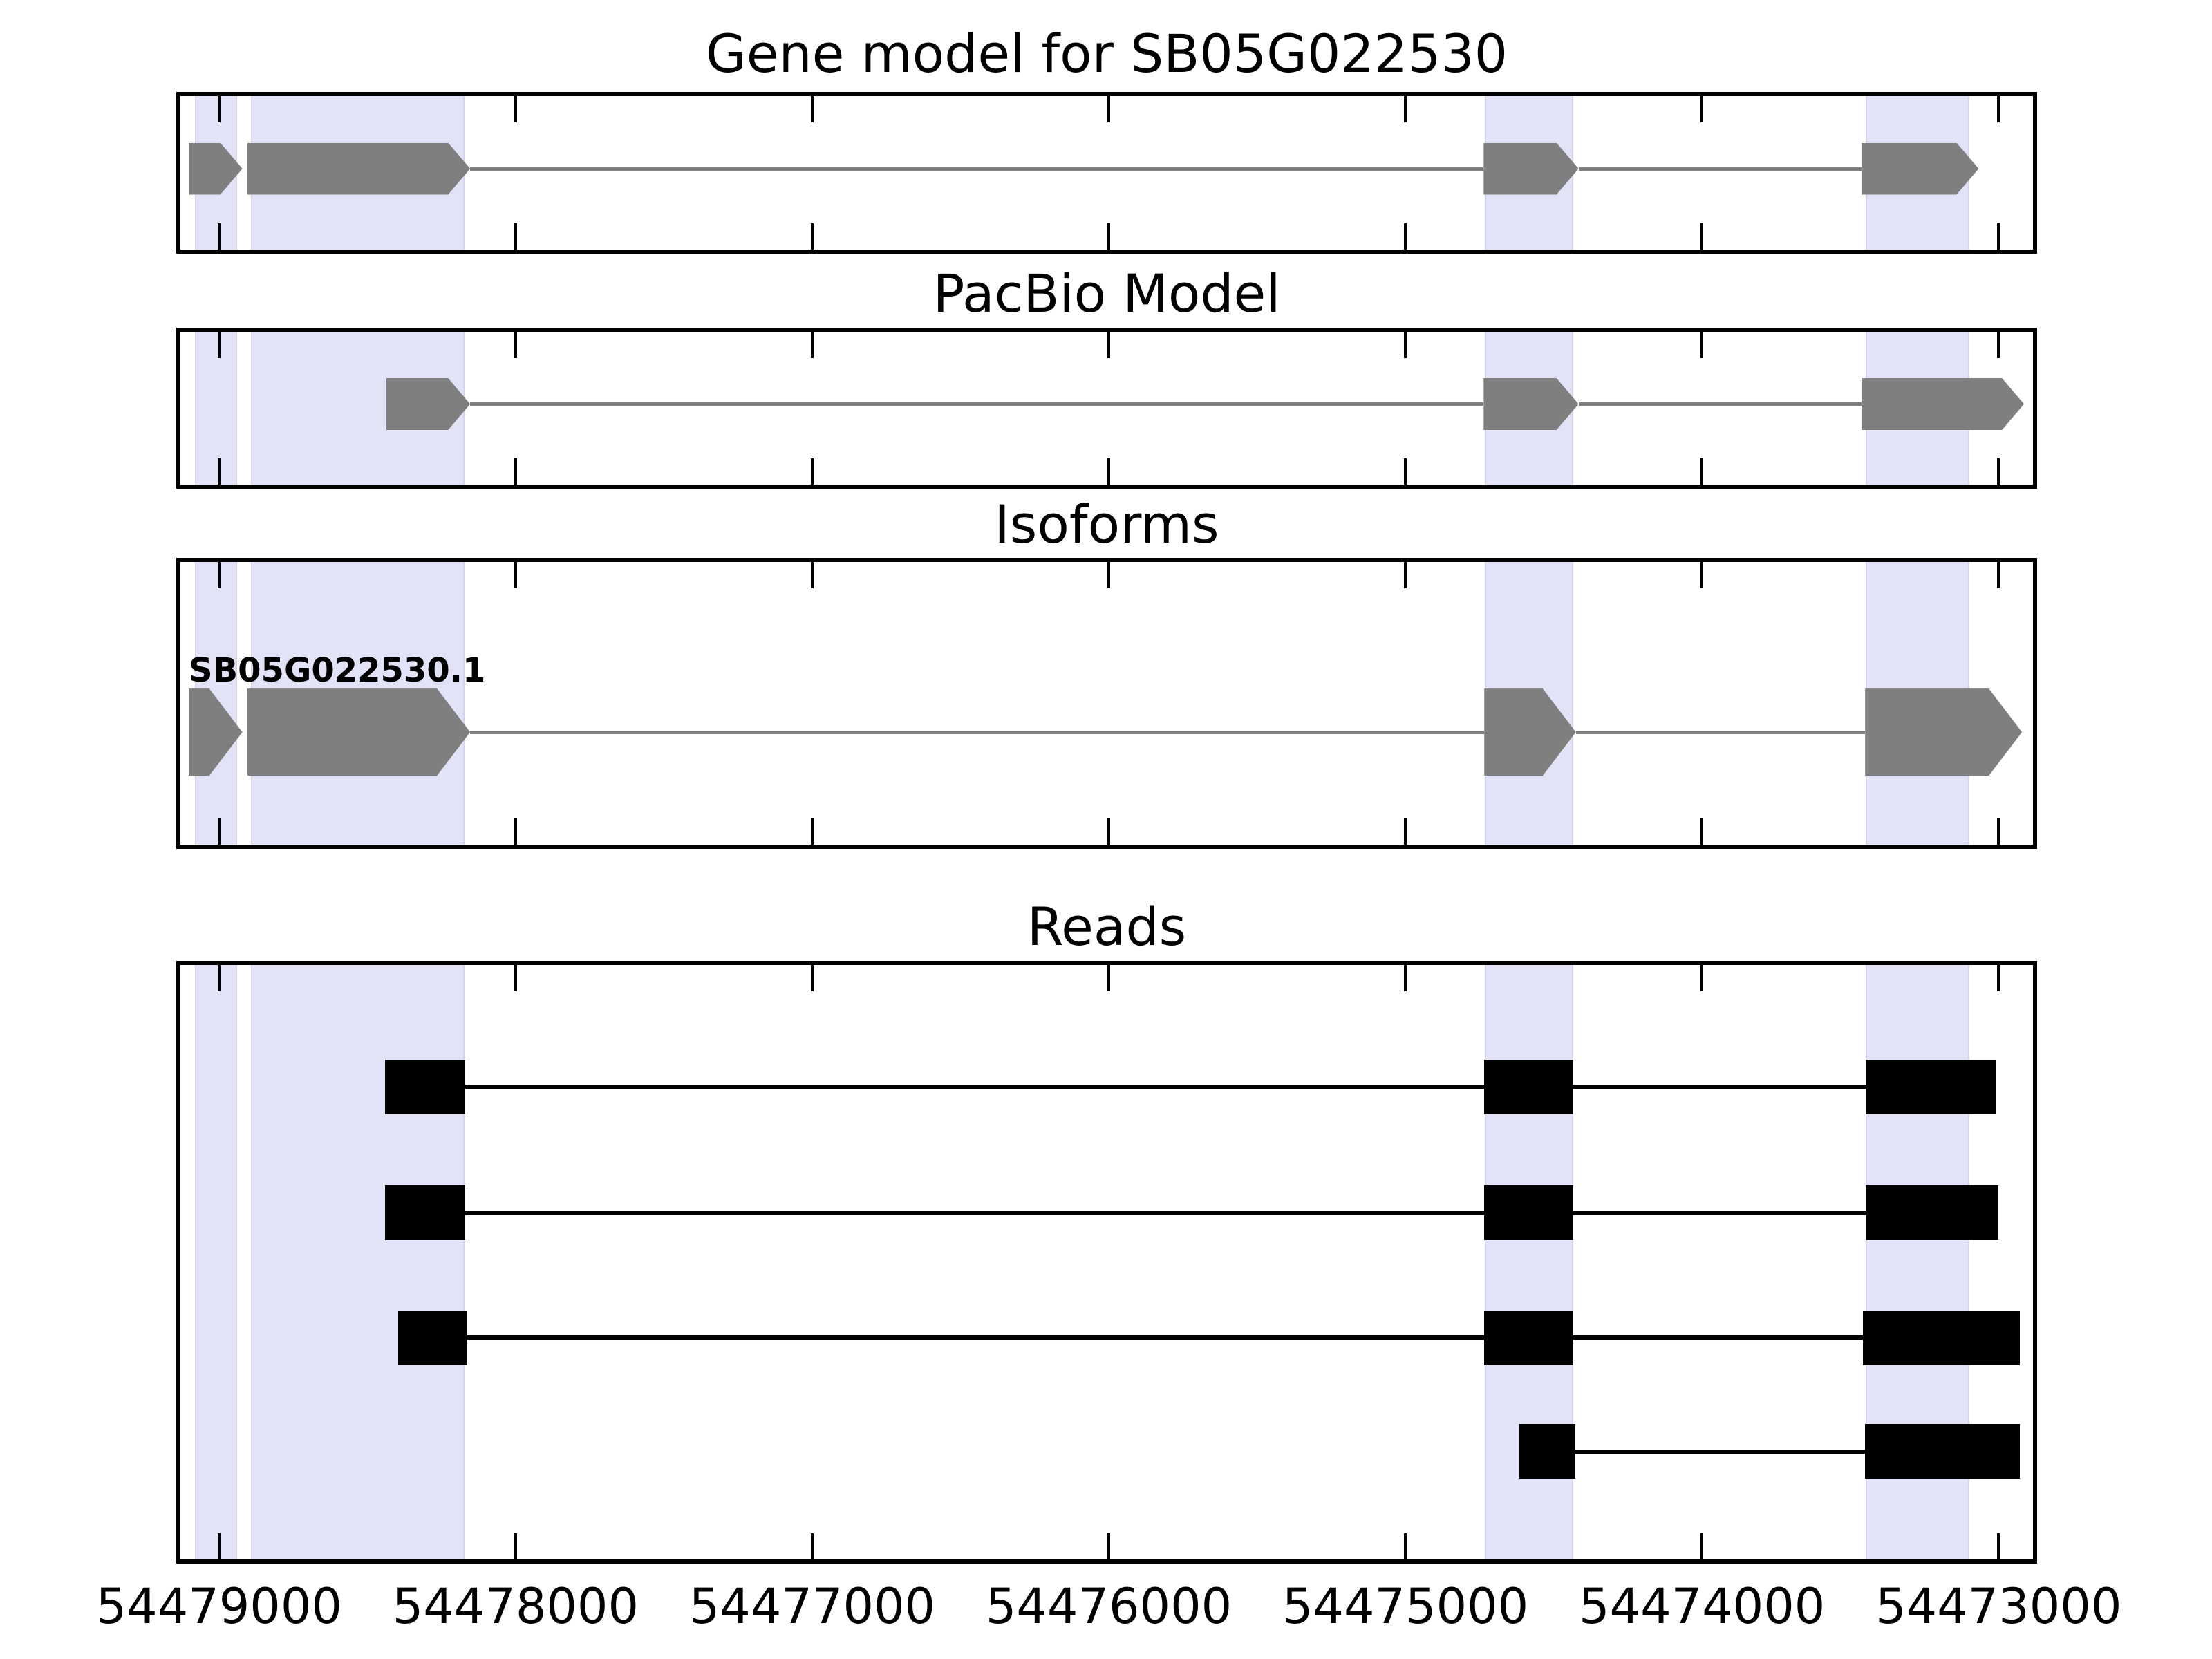 This screenshot has height=1659, width=2212. Describe the element at coordinates (1106, 524) in the screenshot. I see `title-isoforms: Isoforms` at that location.